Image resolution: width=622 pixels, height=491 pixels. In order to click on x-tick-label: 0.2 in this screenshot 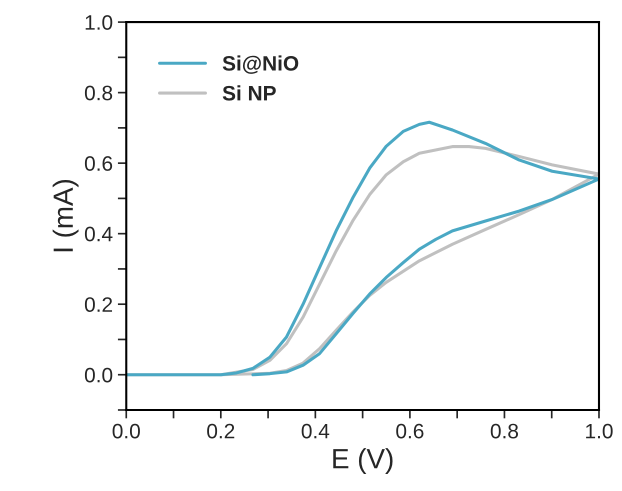, I will do `click(220, 431)`.